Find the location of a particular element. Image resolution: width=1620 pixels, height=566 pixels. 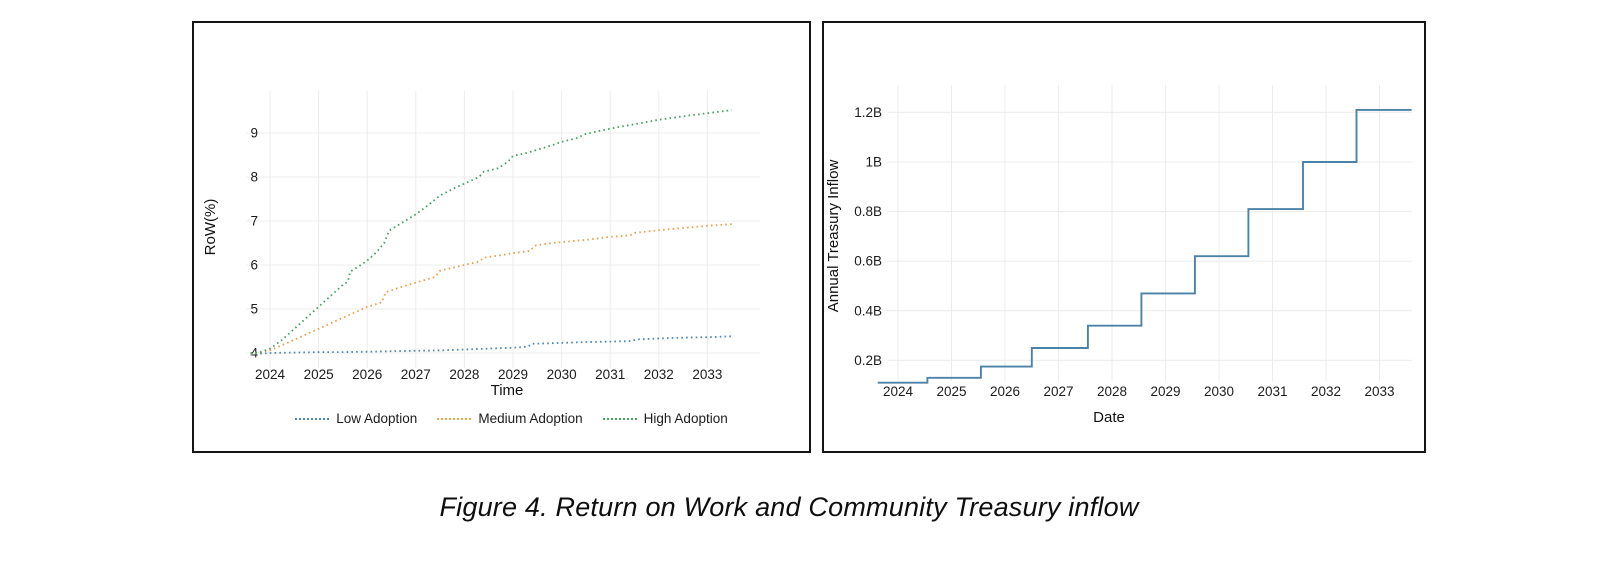

legend-item: Medium Adoption is located at coordinates (510, 418).